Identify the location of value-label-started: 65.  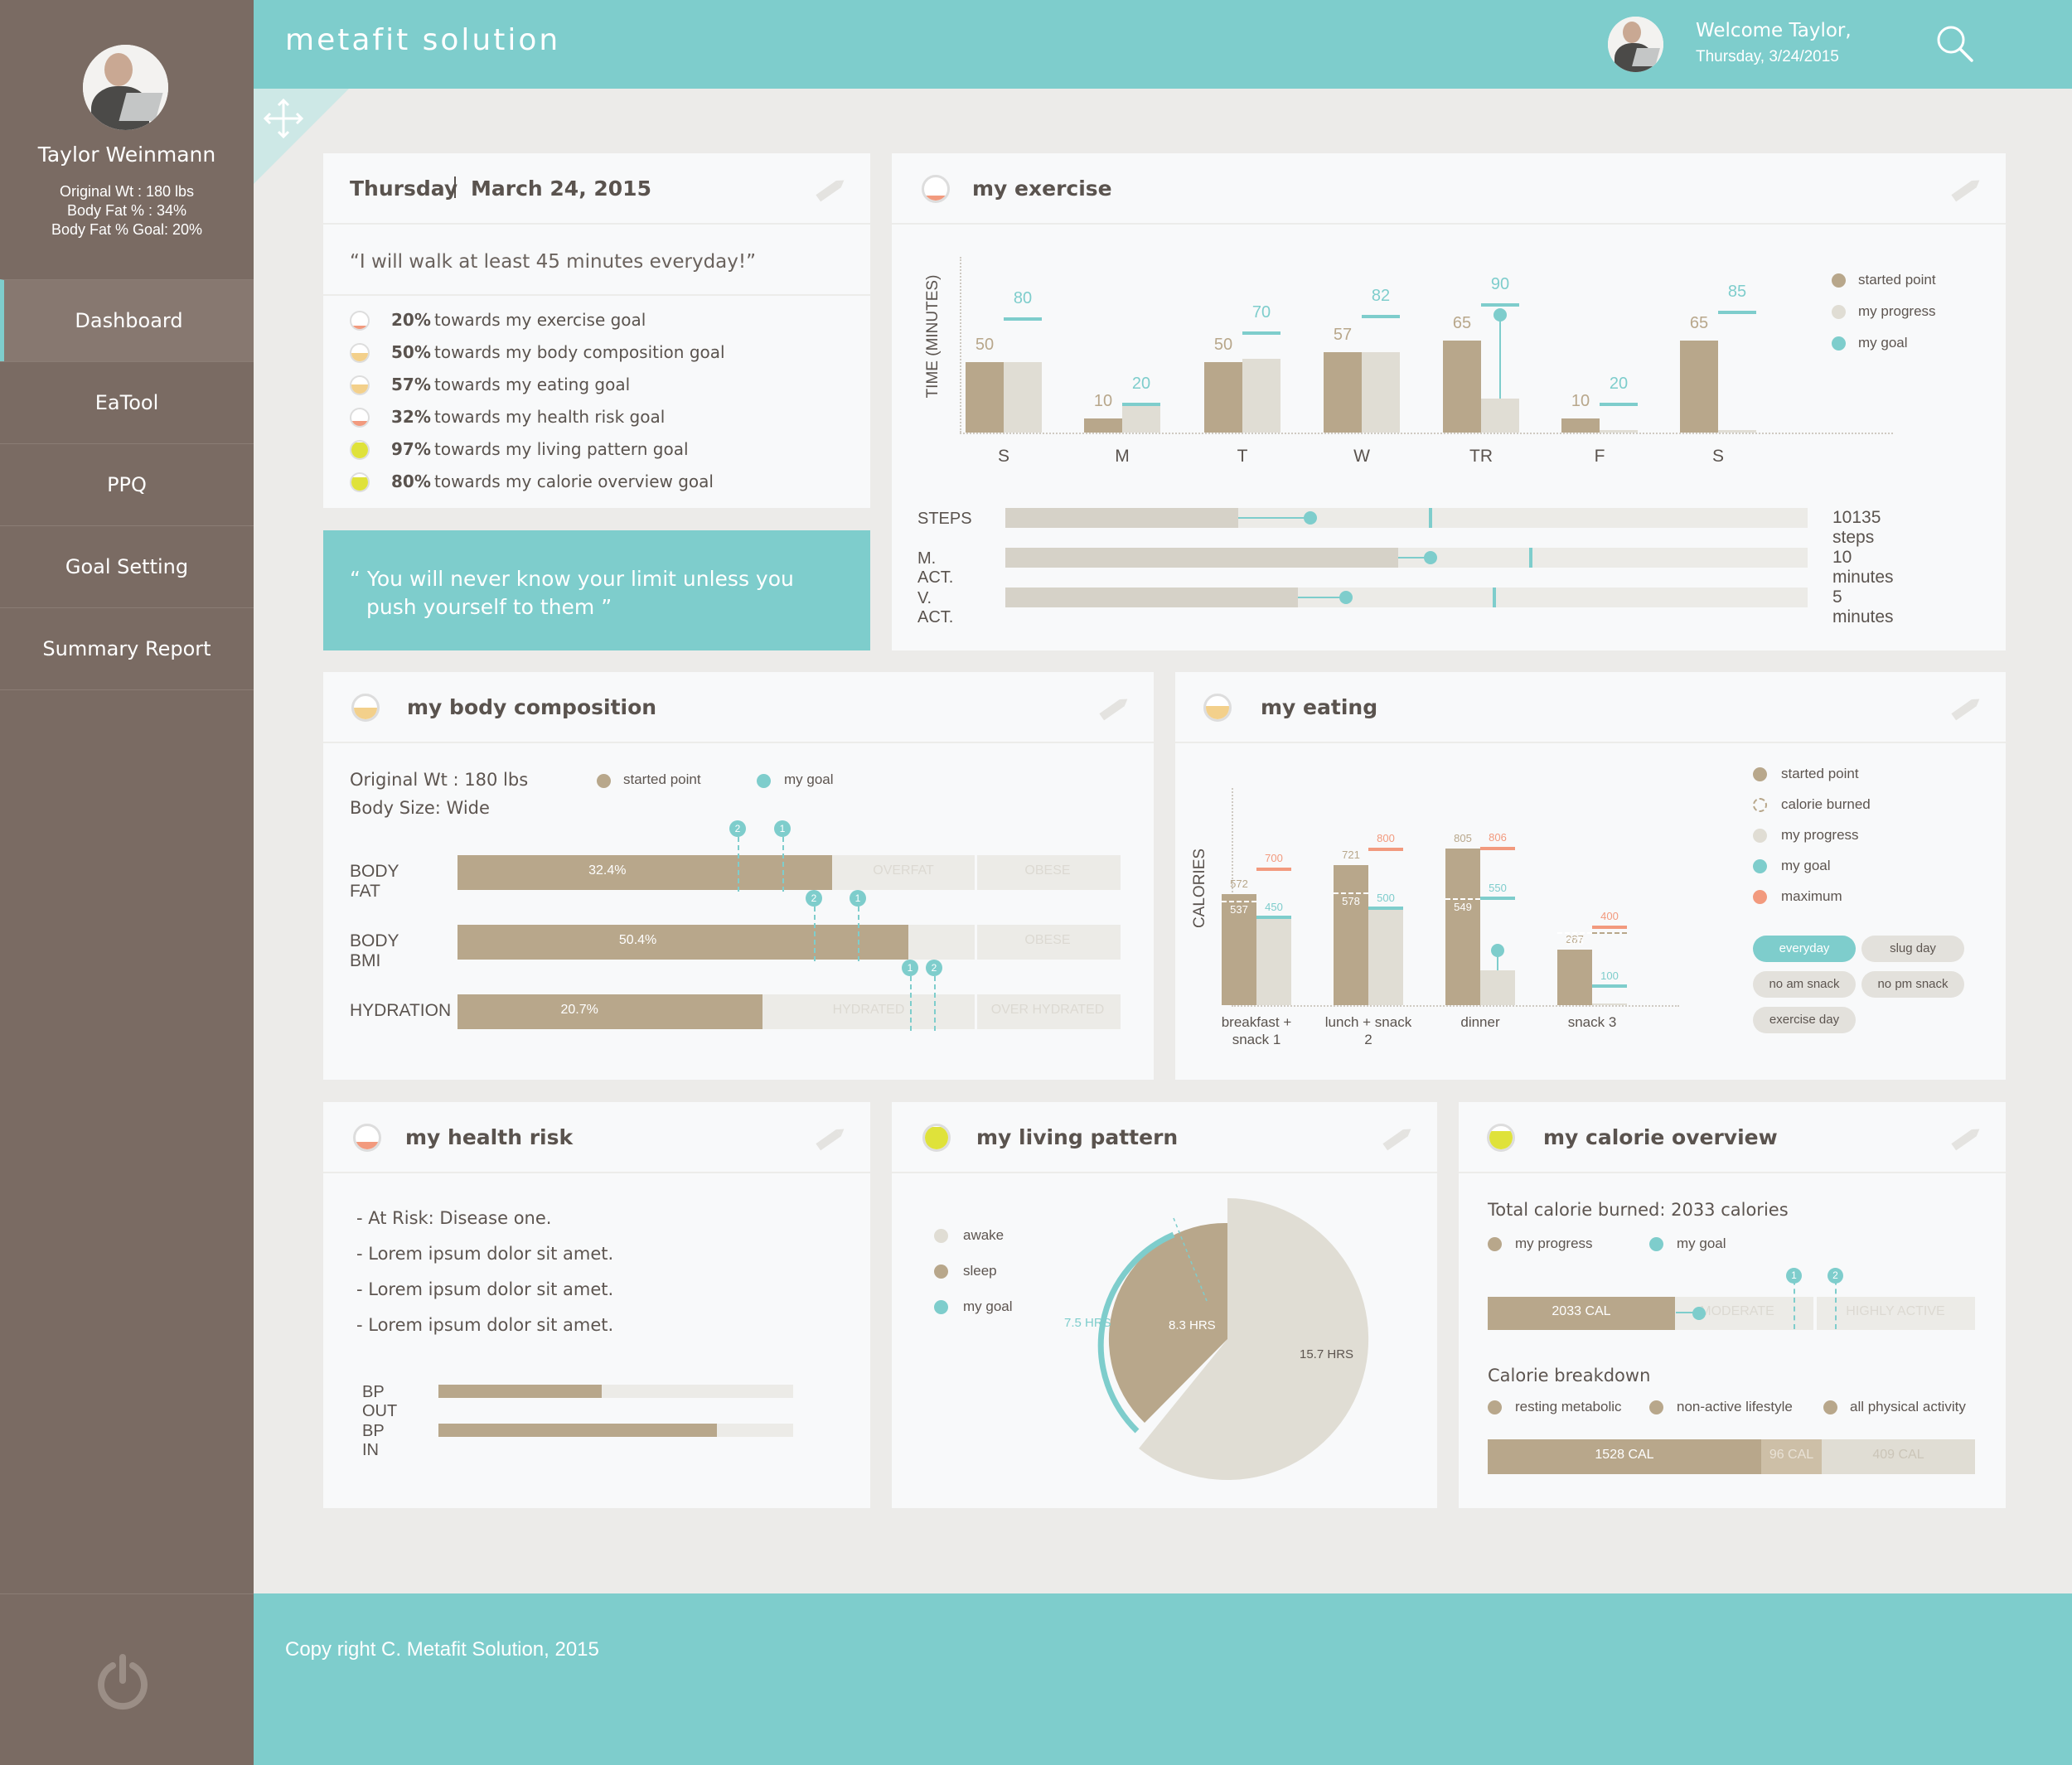
(1462, 322).